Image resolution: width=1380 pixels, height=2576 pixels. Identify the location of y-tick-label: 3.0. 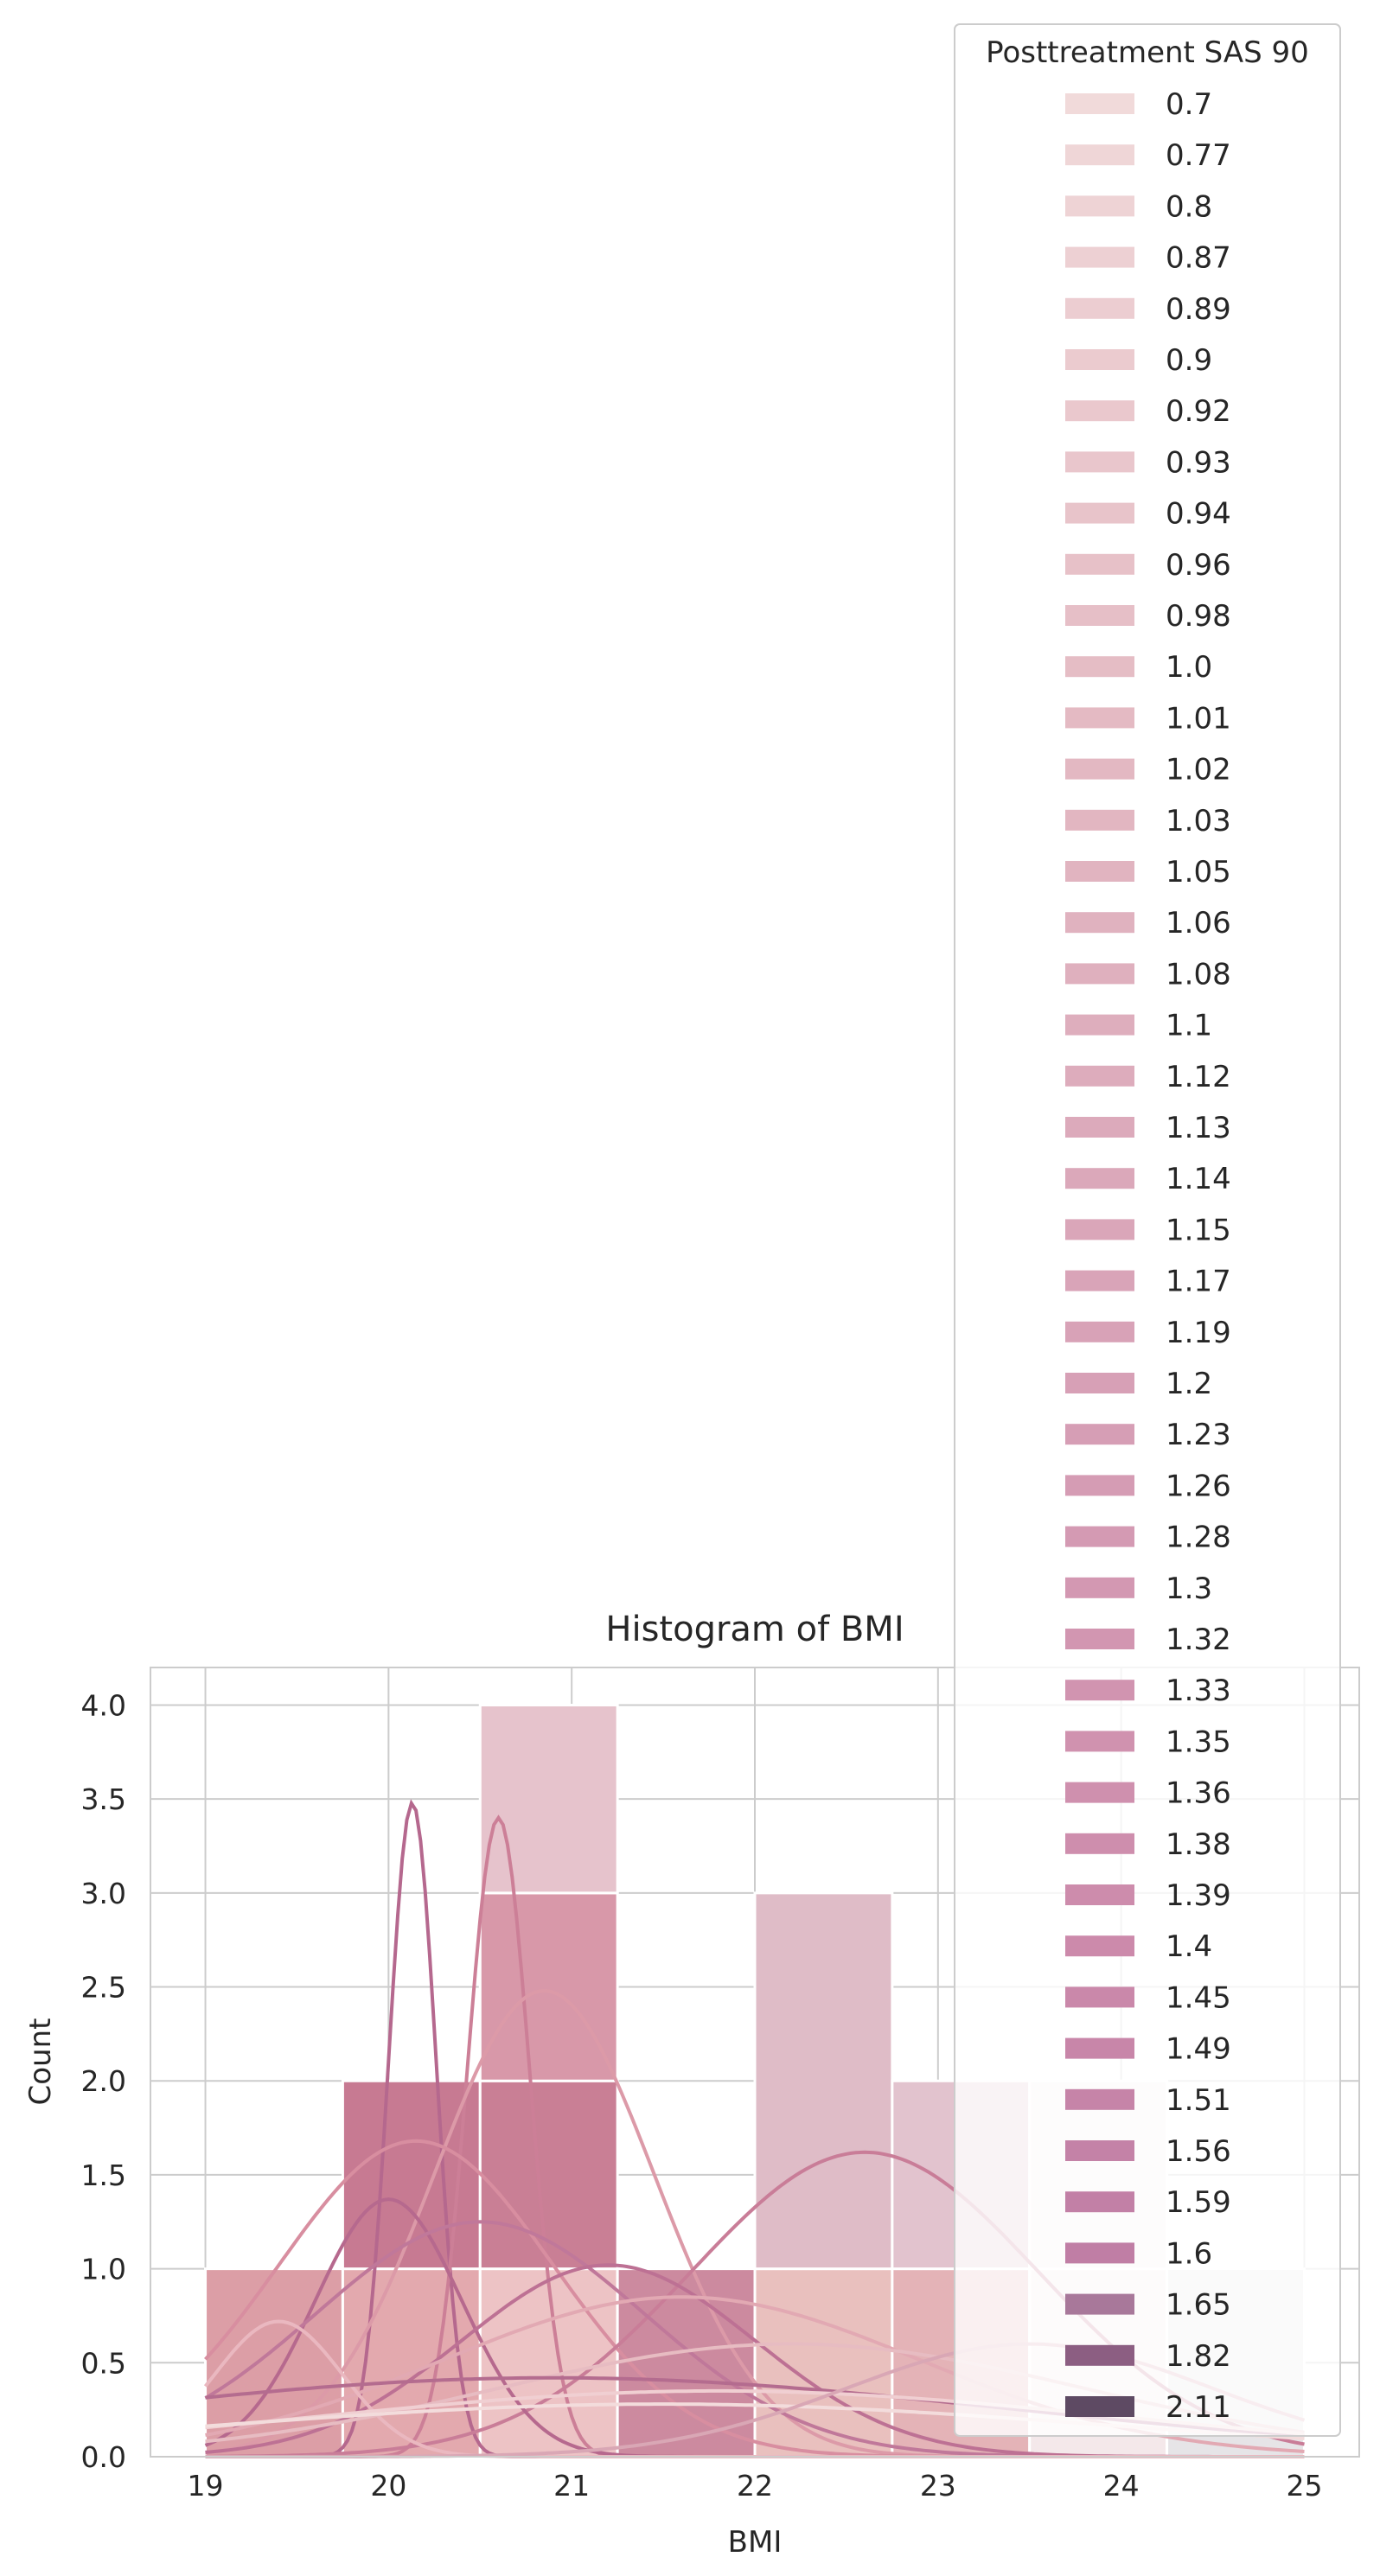
(103, 1893).